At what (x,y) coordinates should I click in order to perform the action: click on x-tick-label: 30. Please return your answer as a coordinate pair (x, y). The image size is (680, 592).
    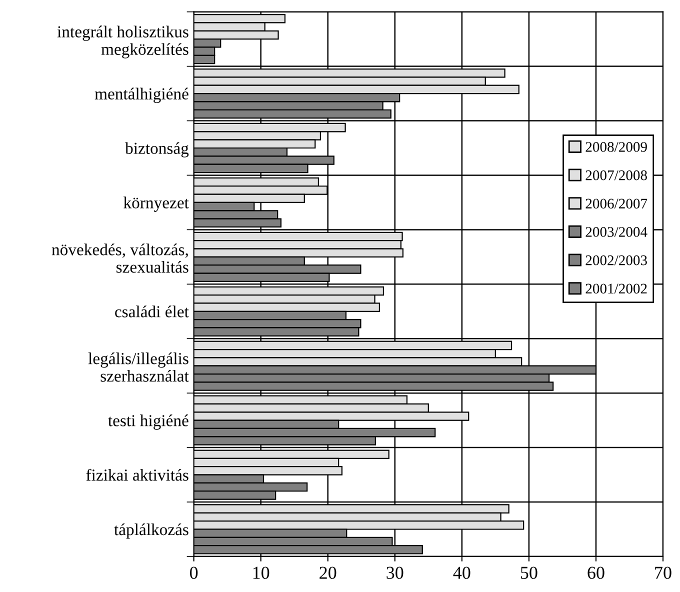
    Looking at the image, I should click on (395, 572).